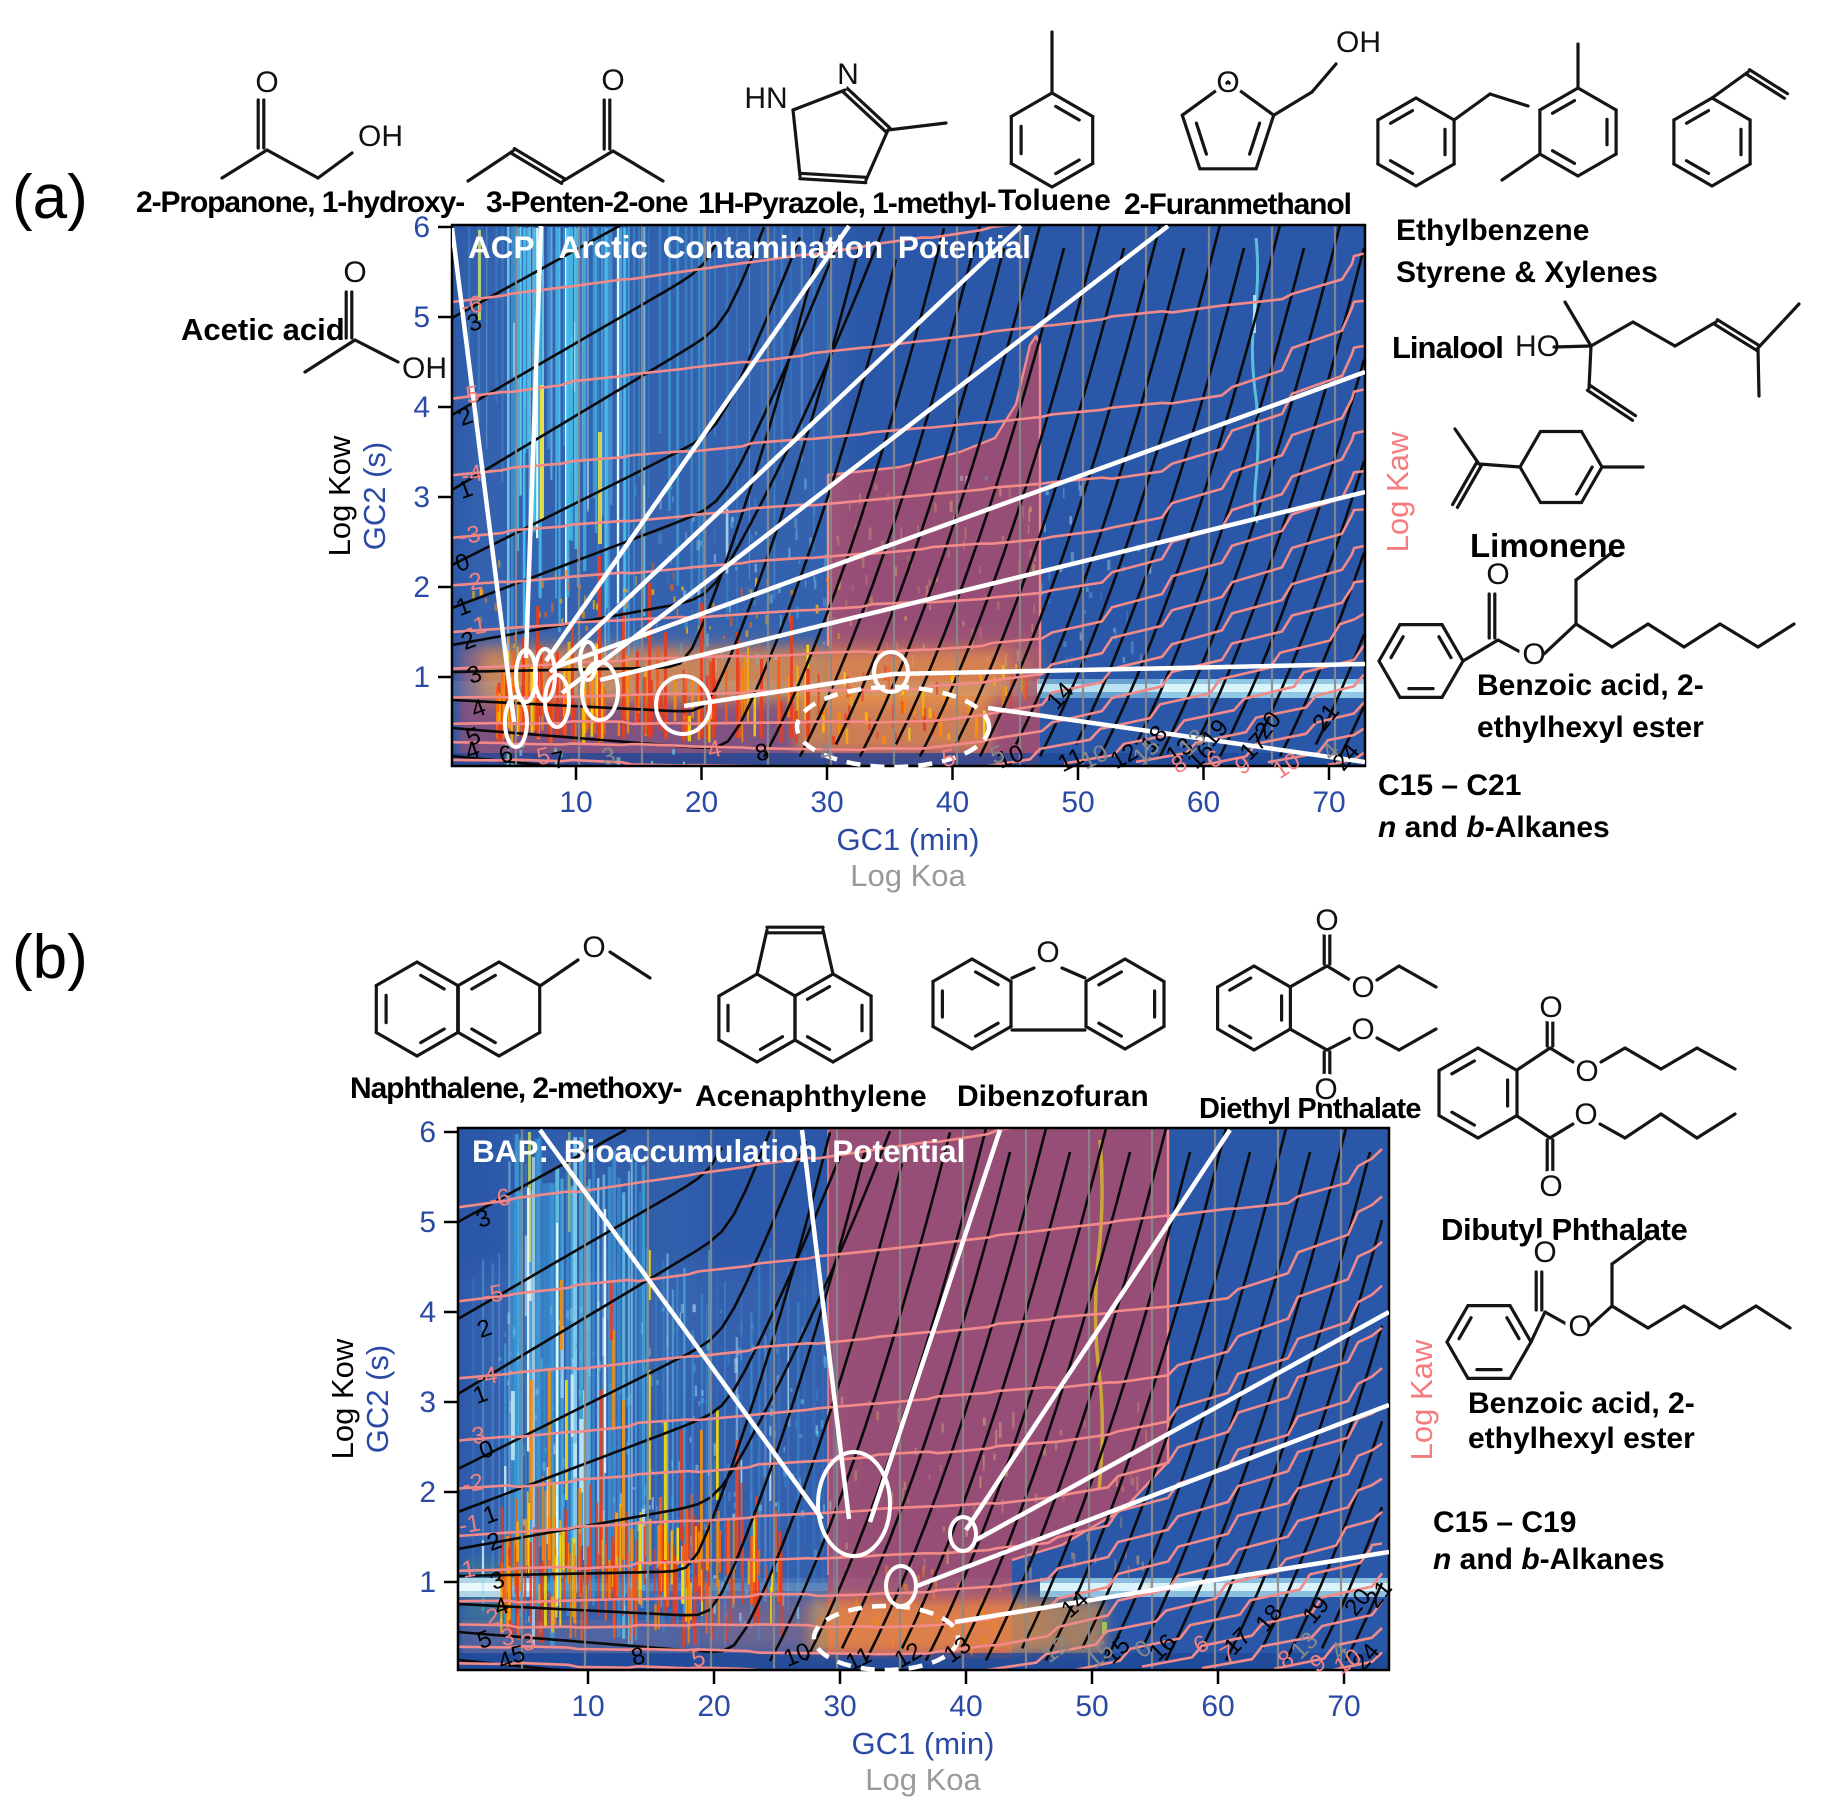 This screenshot has width=1821, height=1814. Describe the element at coordinates (718, 1151) in the screenshot. I see `svg-text: BAP: Bioaccumulation Potential` at that location.